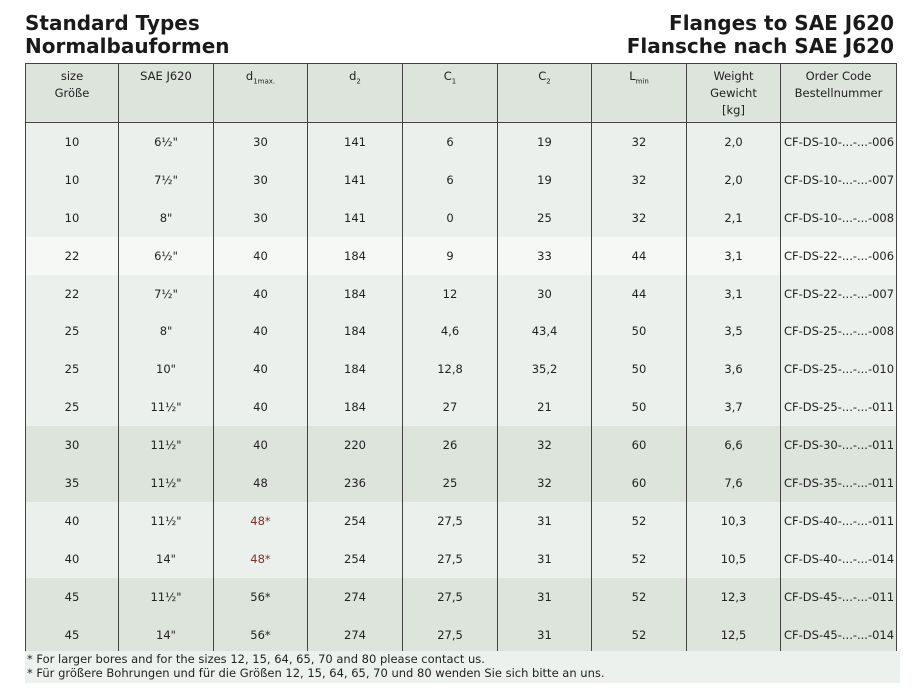 Image resolution: width=922 pixels, height=692 pixels. I want to click on table-cell: CF-DS-40-...-...-014, so click(838, 558).